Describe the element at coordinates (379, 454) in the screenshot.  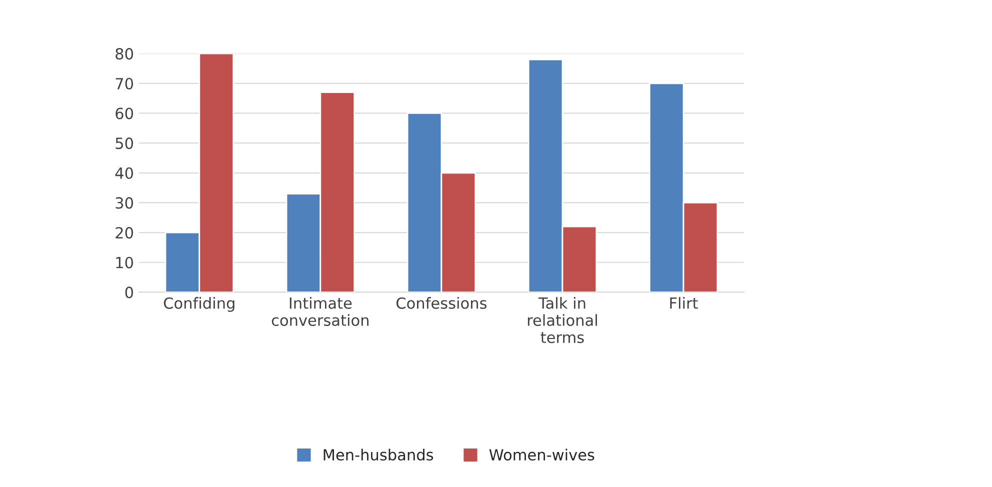
I see `legend-label: Men-husbands` at that location.